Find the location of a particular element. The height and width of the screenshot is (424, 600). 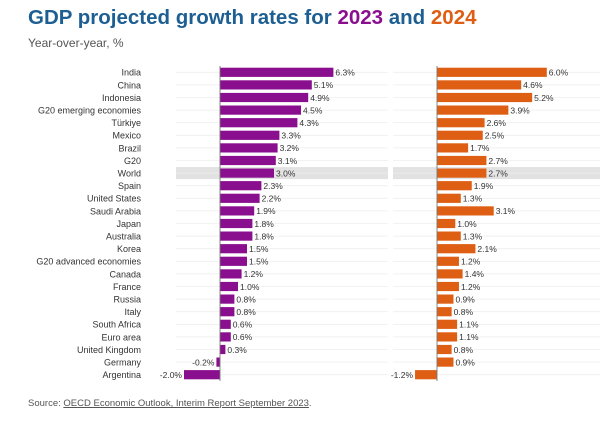

category-label: United States is located at coordinates (114, 199).